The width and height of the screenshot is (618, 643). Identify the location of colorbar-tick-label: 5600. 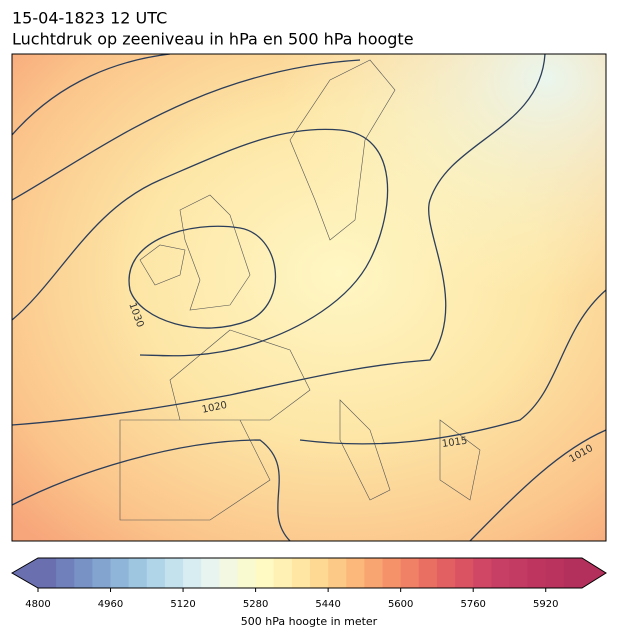
(400, 604).